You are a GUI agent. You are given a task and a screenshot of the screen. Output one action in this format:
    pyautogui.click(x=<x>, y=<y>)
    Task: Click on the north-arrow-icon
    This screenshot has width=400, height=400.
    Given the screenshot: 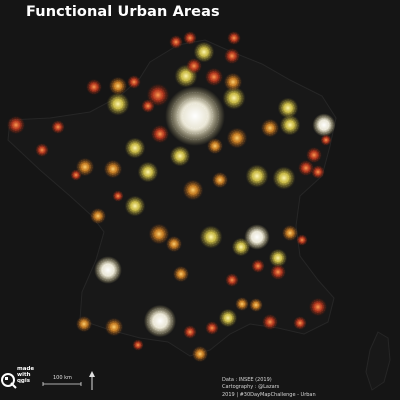 What is the action you would take?
    pyautogui.click(x=92, y=380)
    